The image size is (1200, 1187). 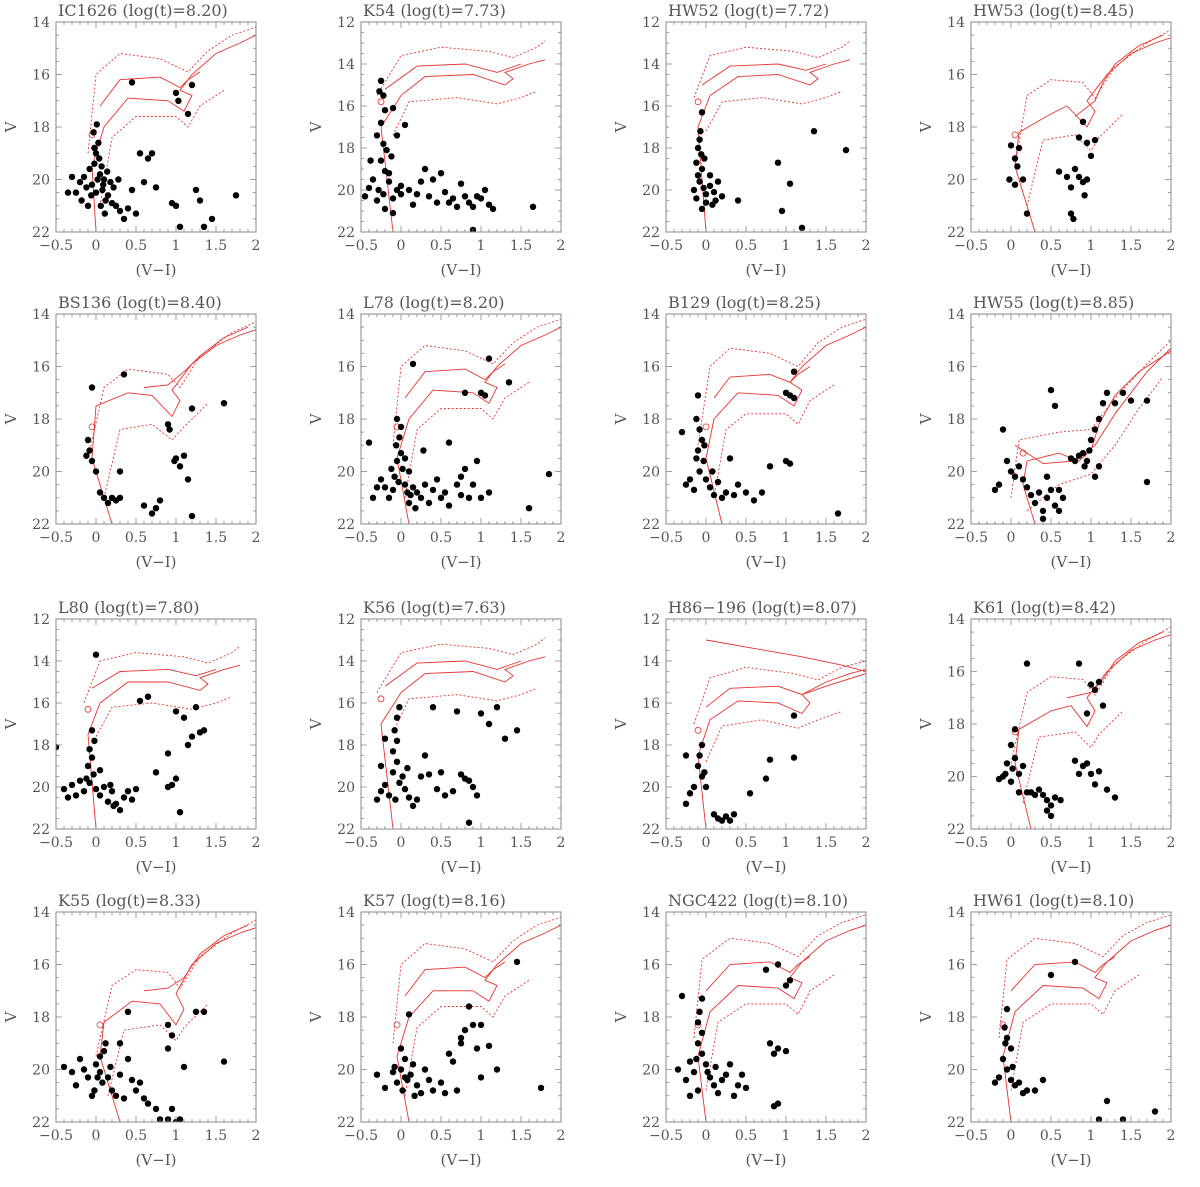 I want to click on x-tick-label: 1, so click(x=481, y=1136).